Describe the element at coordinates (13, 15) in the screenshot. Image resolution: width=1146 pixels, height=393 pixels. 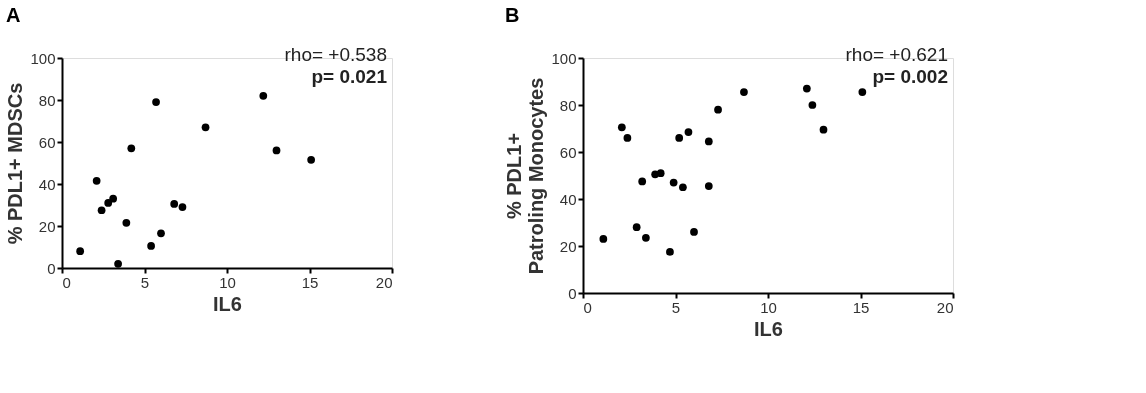
I see `chart-title: A` at that location.